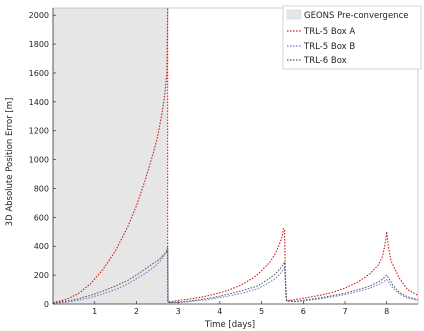  Describe the element at coordinates (94, 311) in the screenshot. I see `x-tick-label: 1` at that location.